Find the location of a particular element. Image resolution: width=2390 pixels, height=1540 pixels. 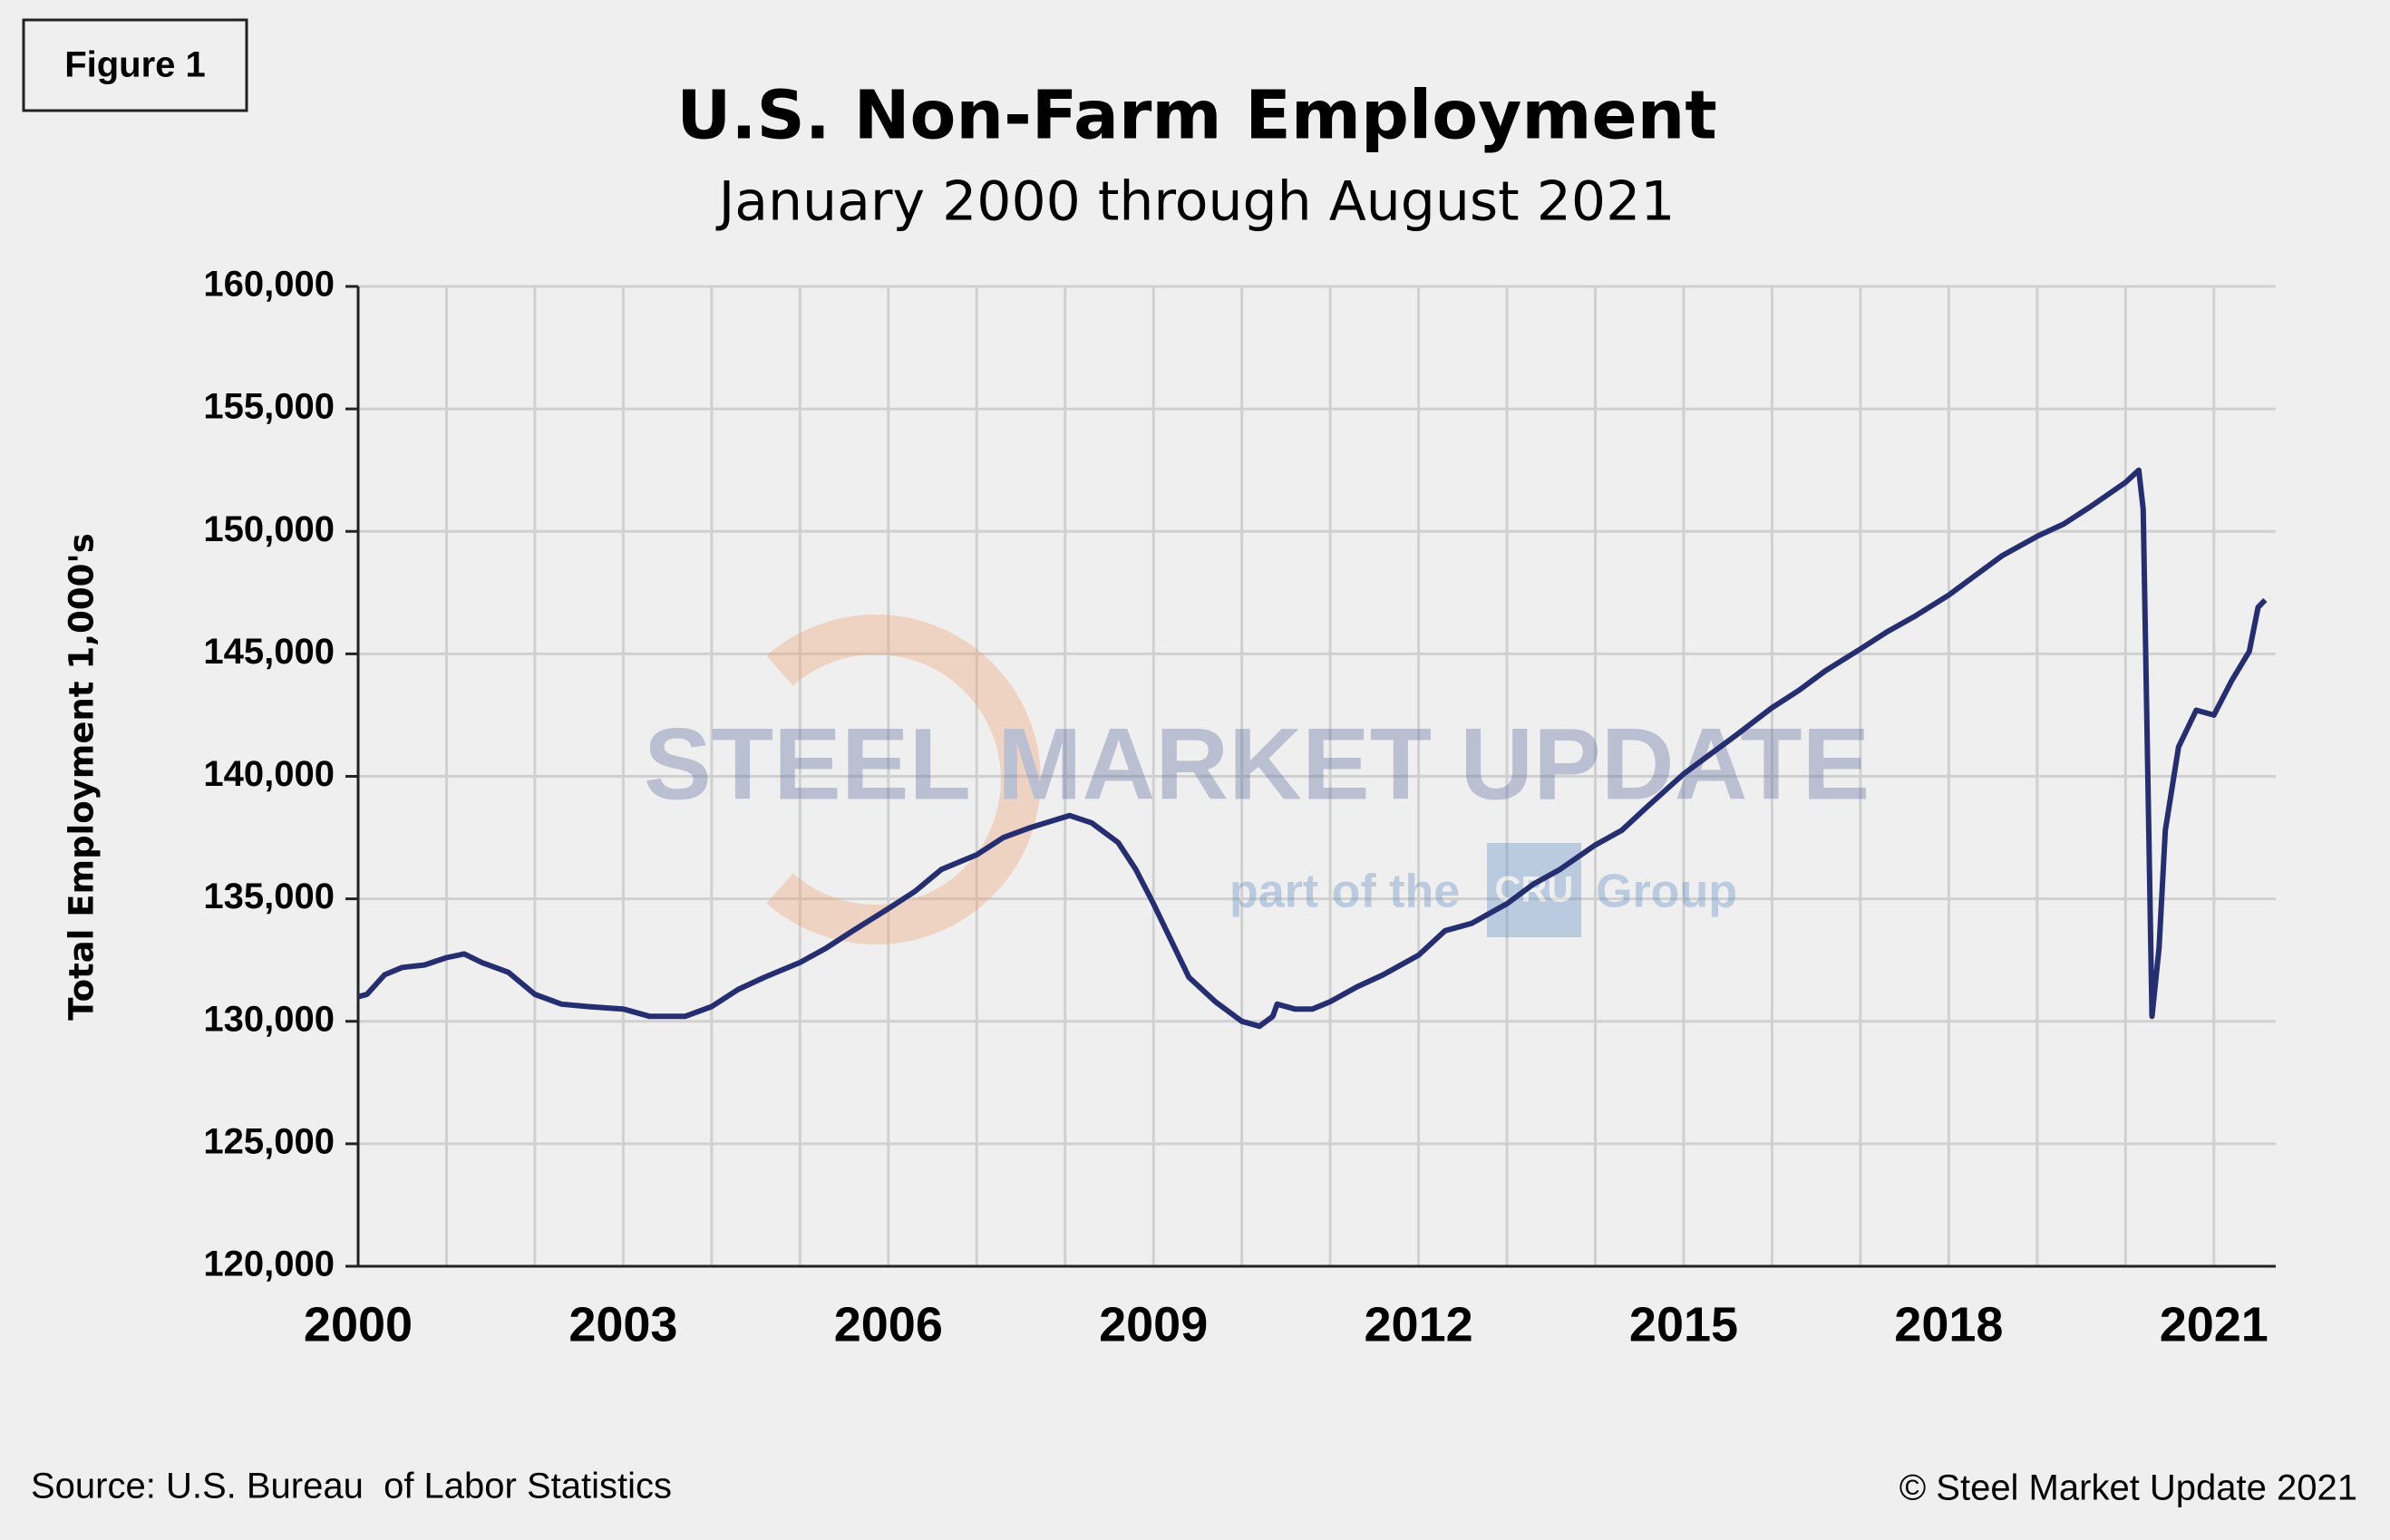

x-tick-label: 2021 is located at coordinates (2214, 1324).